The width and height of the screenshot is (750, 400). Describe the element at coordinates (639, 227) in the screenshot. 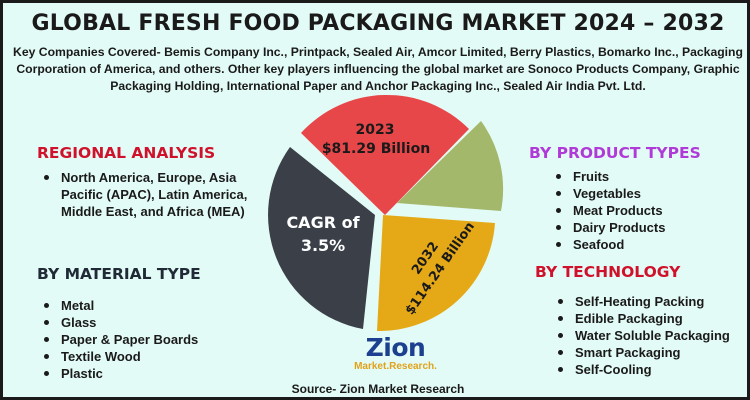

I see `list-item: Dairy Products` at that location.